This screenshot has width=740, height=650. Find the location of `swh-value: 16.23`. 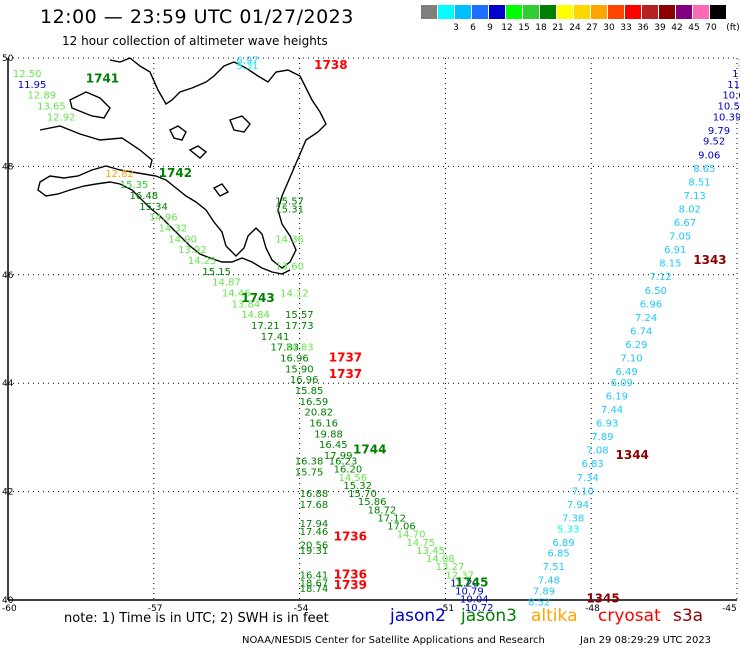

swh-value: 16.23 is located at coordinates (343, 462).